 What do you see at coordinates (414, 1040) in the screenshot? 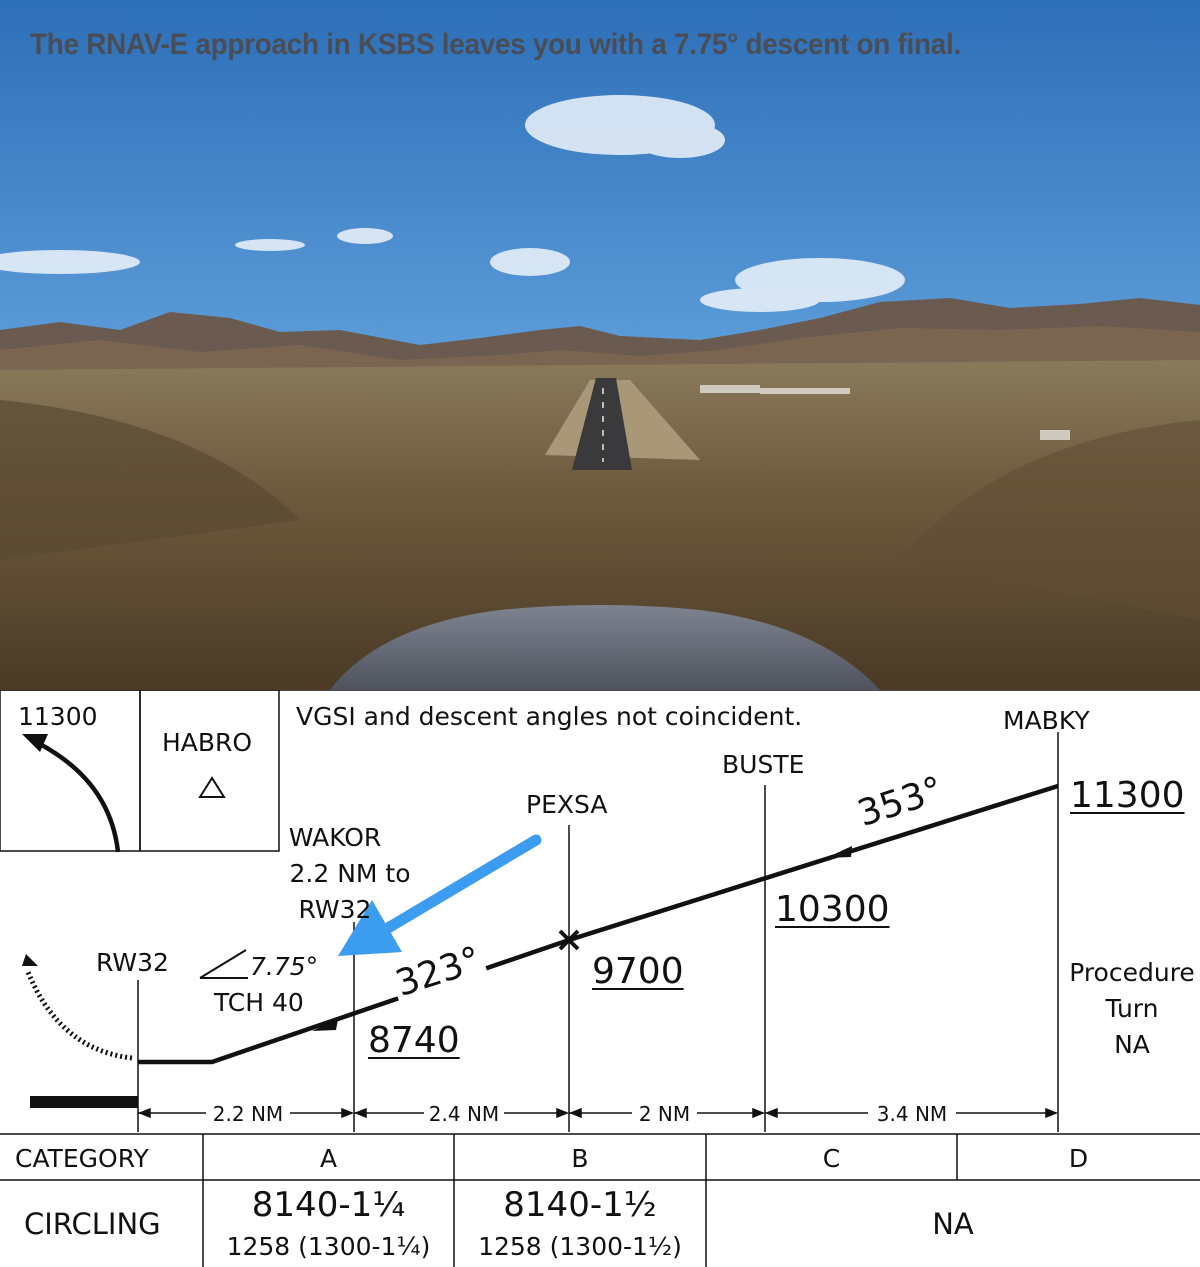
I see `altitude-wakor: 8740` at bounding box center [414, 1040].